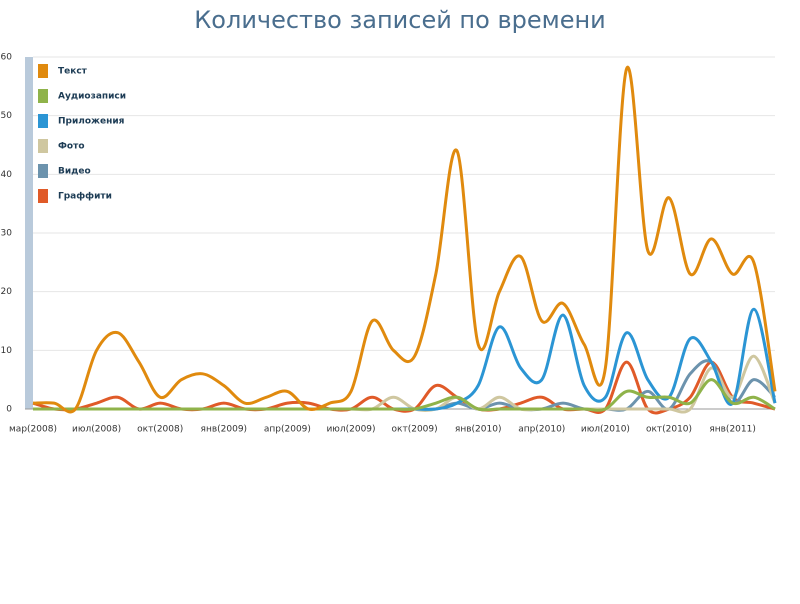  Describe the element at coordinates (85, 197) in the screenshot. I see `legend-label: Граффити` at that location.